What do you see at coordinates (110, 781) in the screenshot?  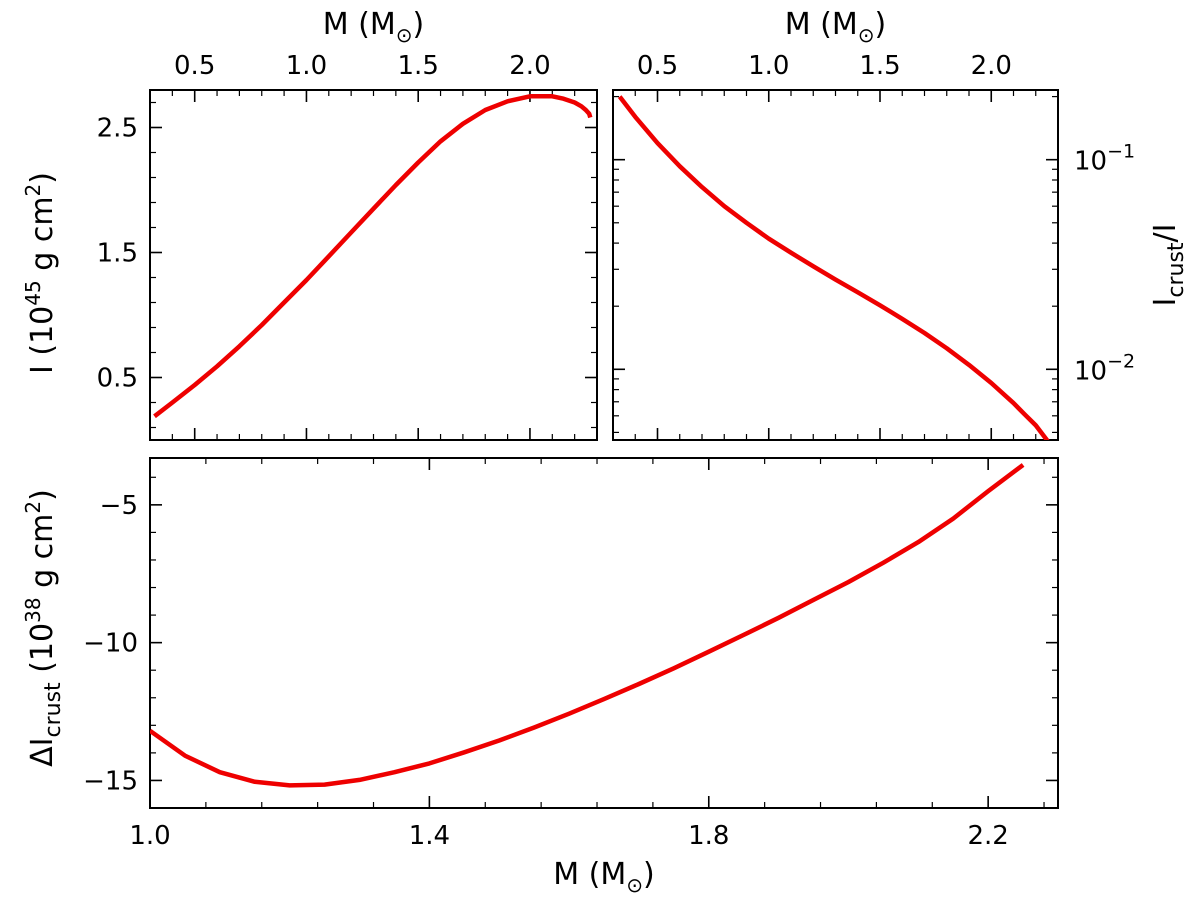 I see `y-tick-label: −15` at bounding box center [110, 781].